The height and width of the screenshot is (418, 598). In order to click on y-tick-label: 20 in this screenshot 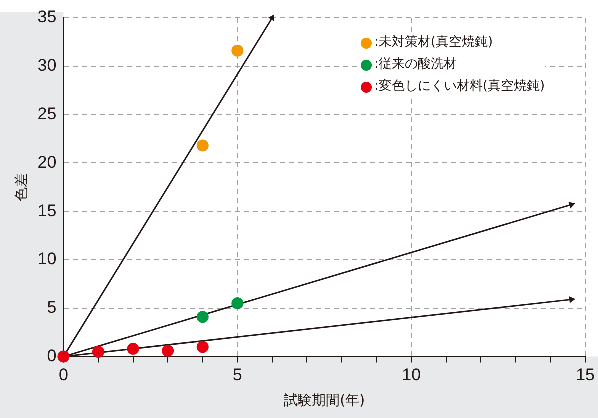, I will do `click(47, 162)`.